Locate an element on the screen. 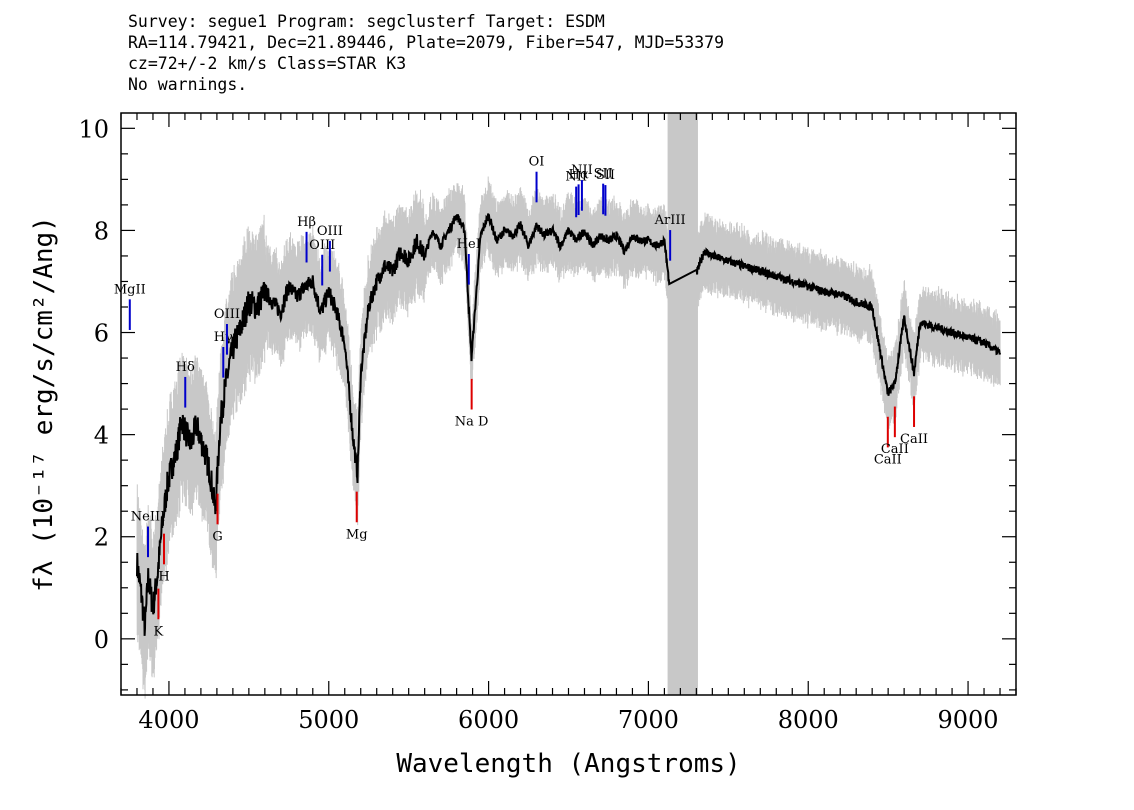 This screenshot has height=810, width=1134. x-tick-label: 5000 is located at coordinates (328, 720).